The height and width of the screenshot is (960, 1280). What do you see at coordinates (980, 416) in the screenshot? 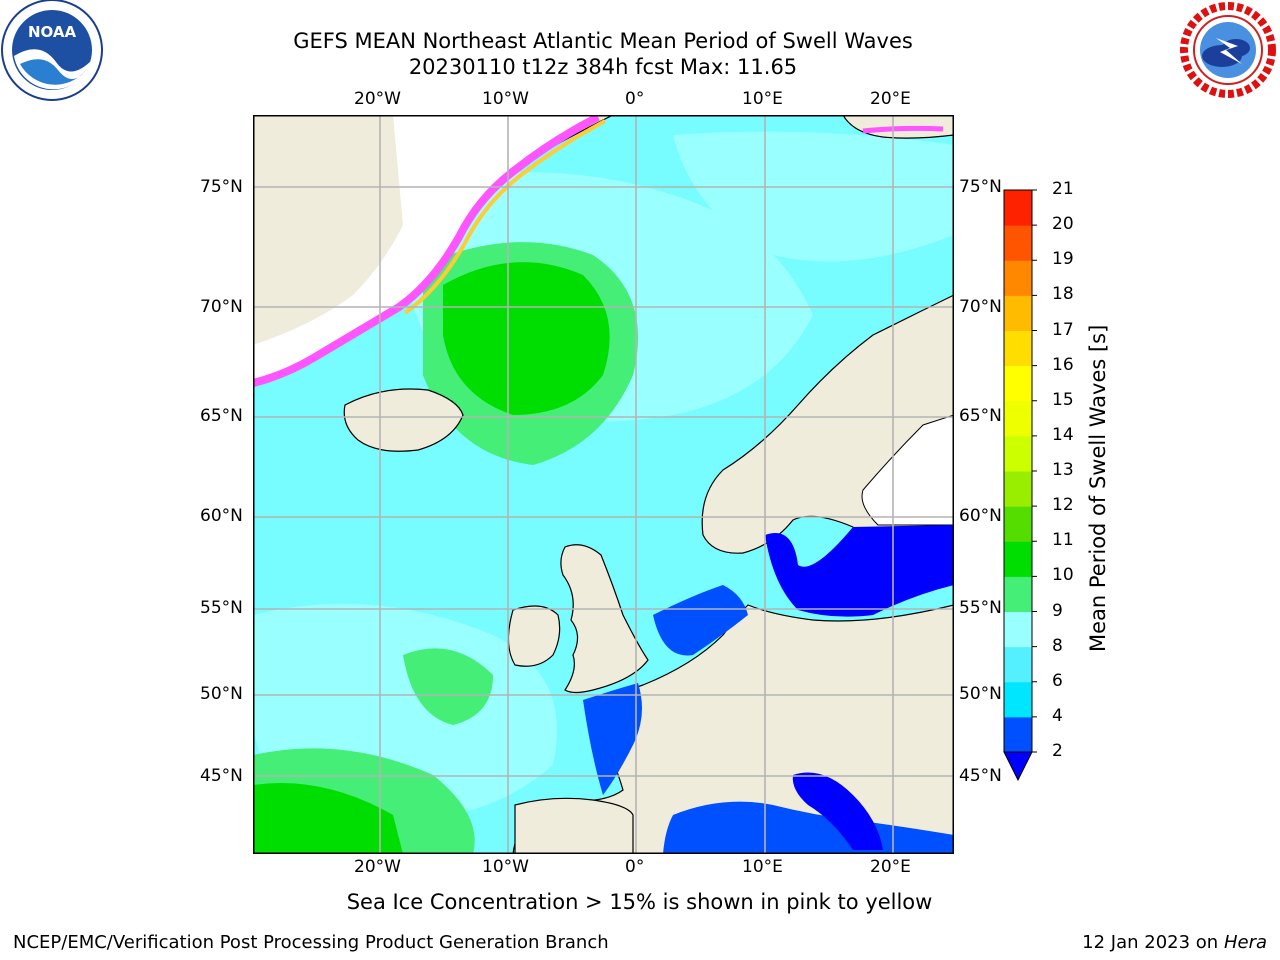
I see `lat-label-right: 65°N` at bounding box center [980, 416].